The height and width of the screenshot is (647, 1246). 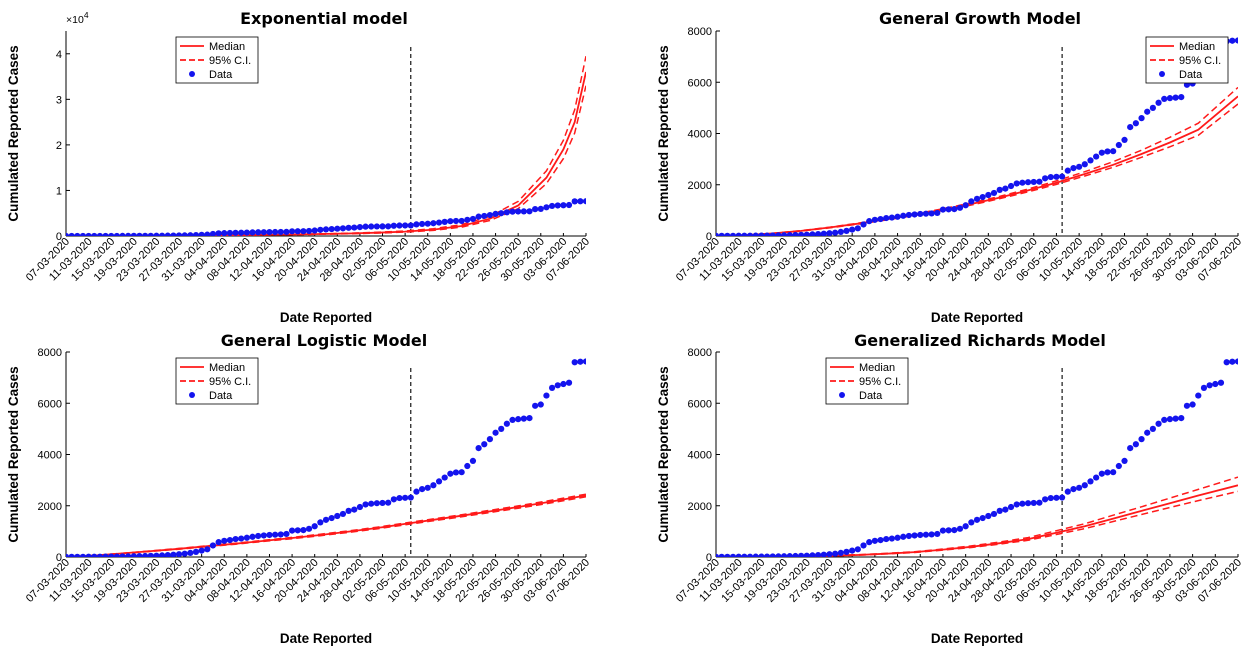 I want to click on y-tick-label: 8000, so click(x=50, y=353).